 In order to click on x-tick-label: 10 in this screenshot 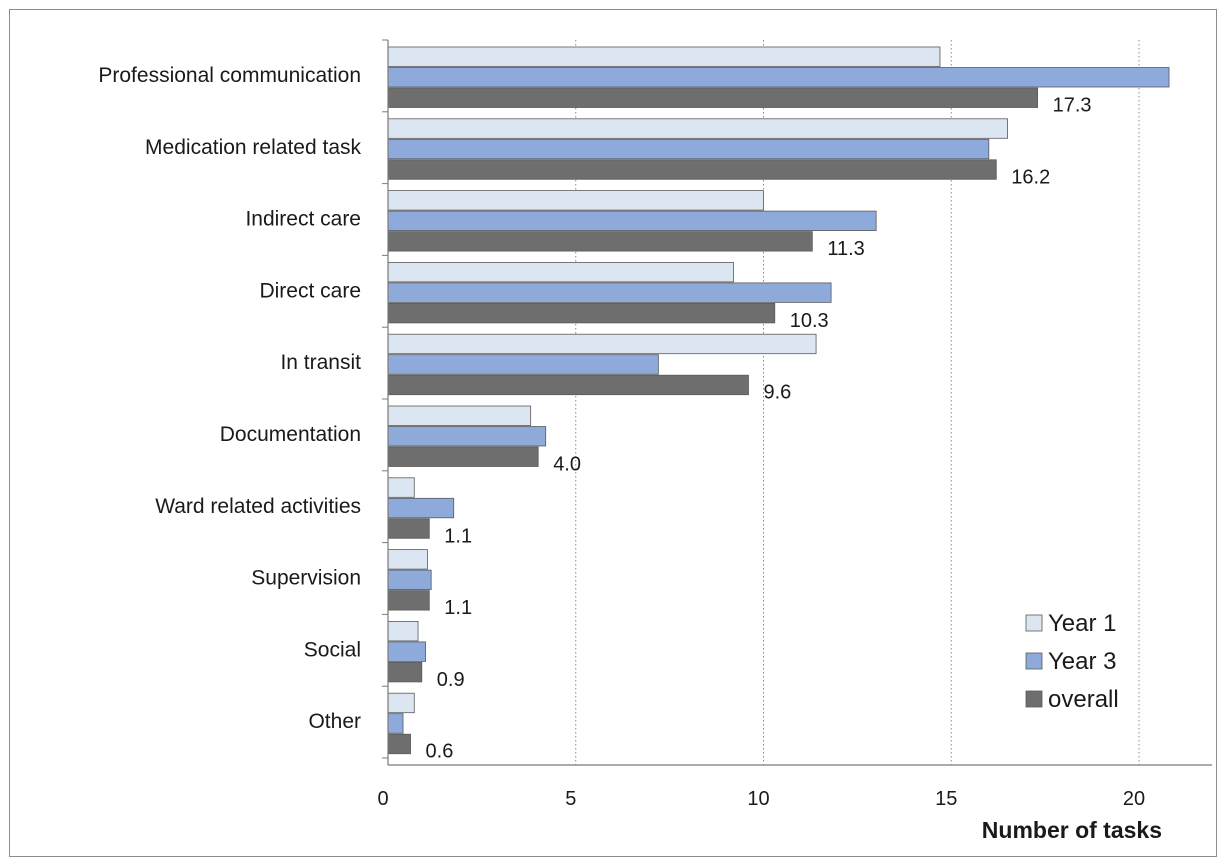, I will do `click(758, 799)`.